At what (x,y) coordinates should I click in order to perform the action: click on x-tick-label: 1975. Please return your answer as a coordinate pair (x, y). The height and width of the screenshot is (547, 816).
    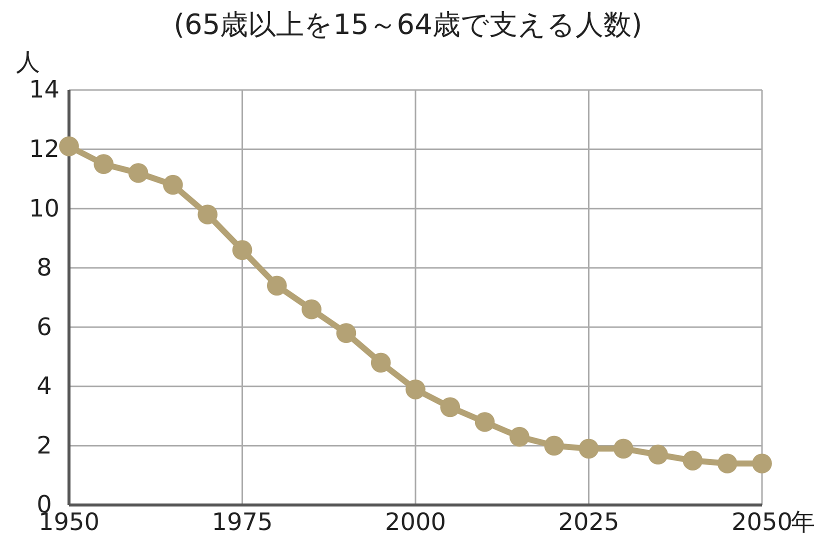
    Looking at the image, I should click on (242, 522).